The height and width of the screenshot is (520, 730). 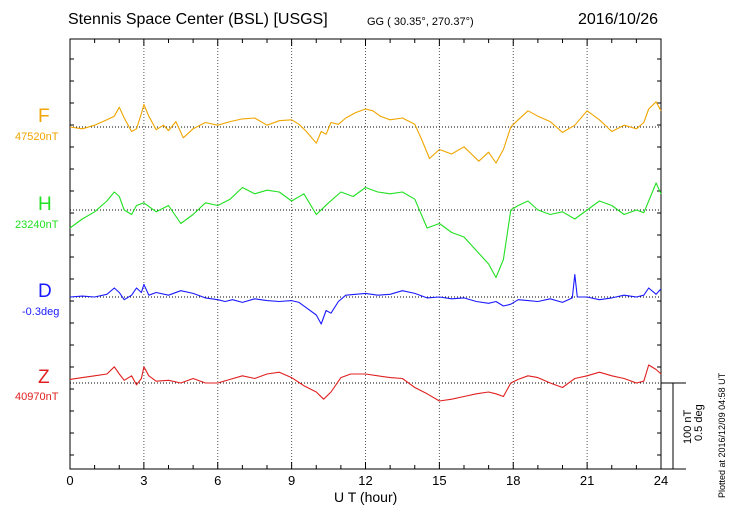 What do you see at coordinates (217, 480) in the screenshot?
I see `x-tick-label: 6` at bounding box center [217, 480].